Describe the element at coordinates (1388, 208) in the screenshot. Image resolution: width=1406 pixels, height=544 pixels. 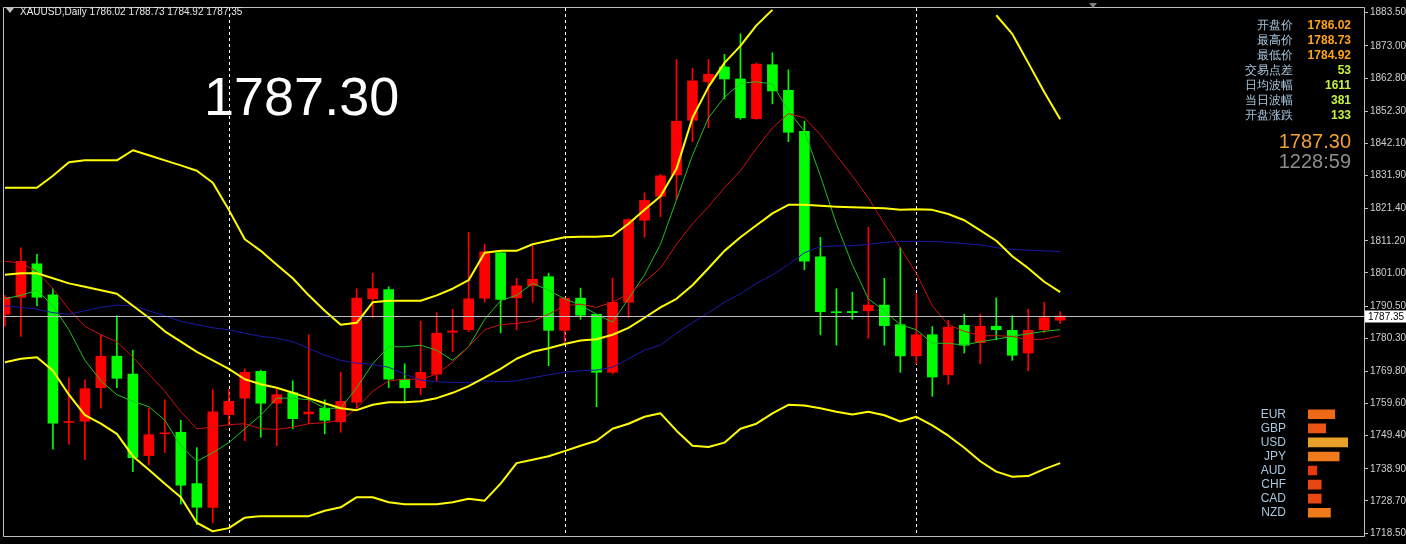
I see `y-tick-label: 1821.40` at that location.